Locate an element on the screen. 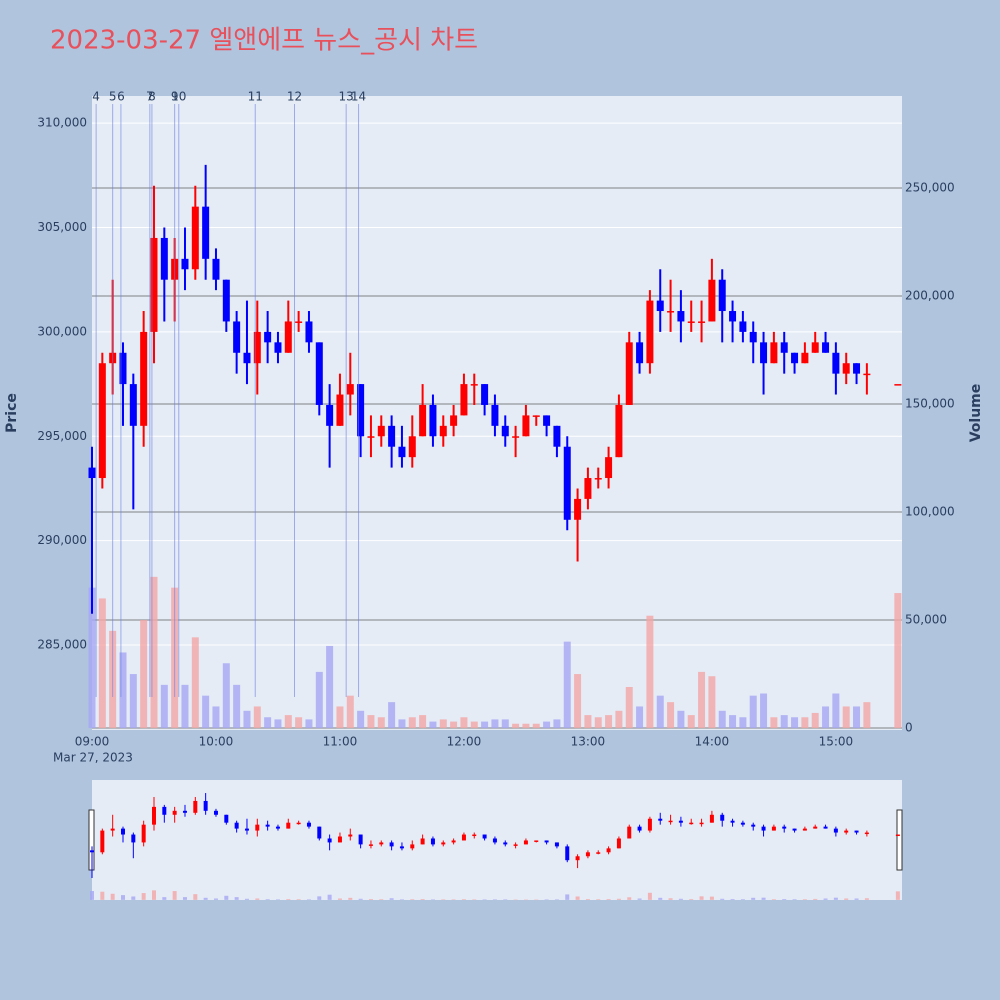  x-tick-label: 09:00 is located at coordinates (92, 742).